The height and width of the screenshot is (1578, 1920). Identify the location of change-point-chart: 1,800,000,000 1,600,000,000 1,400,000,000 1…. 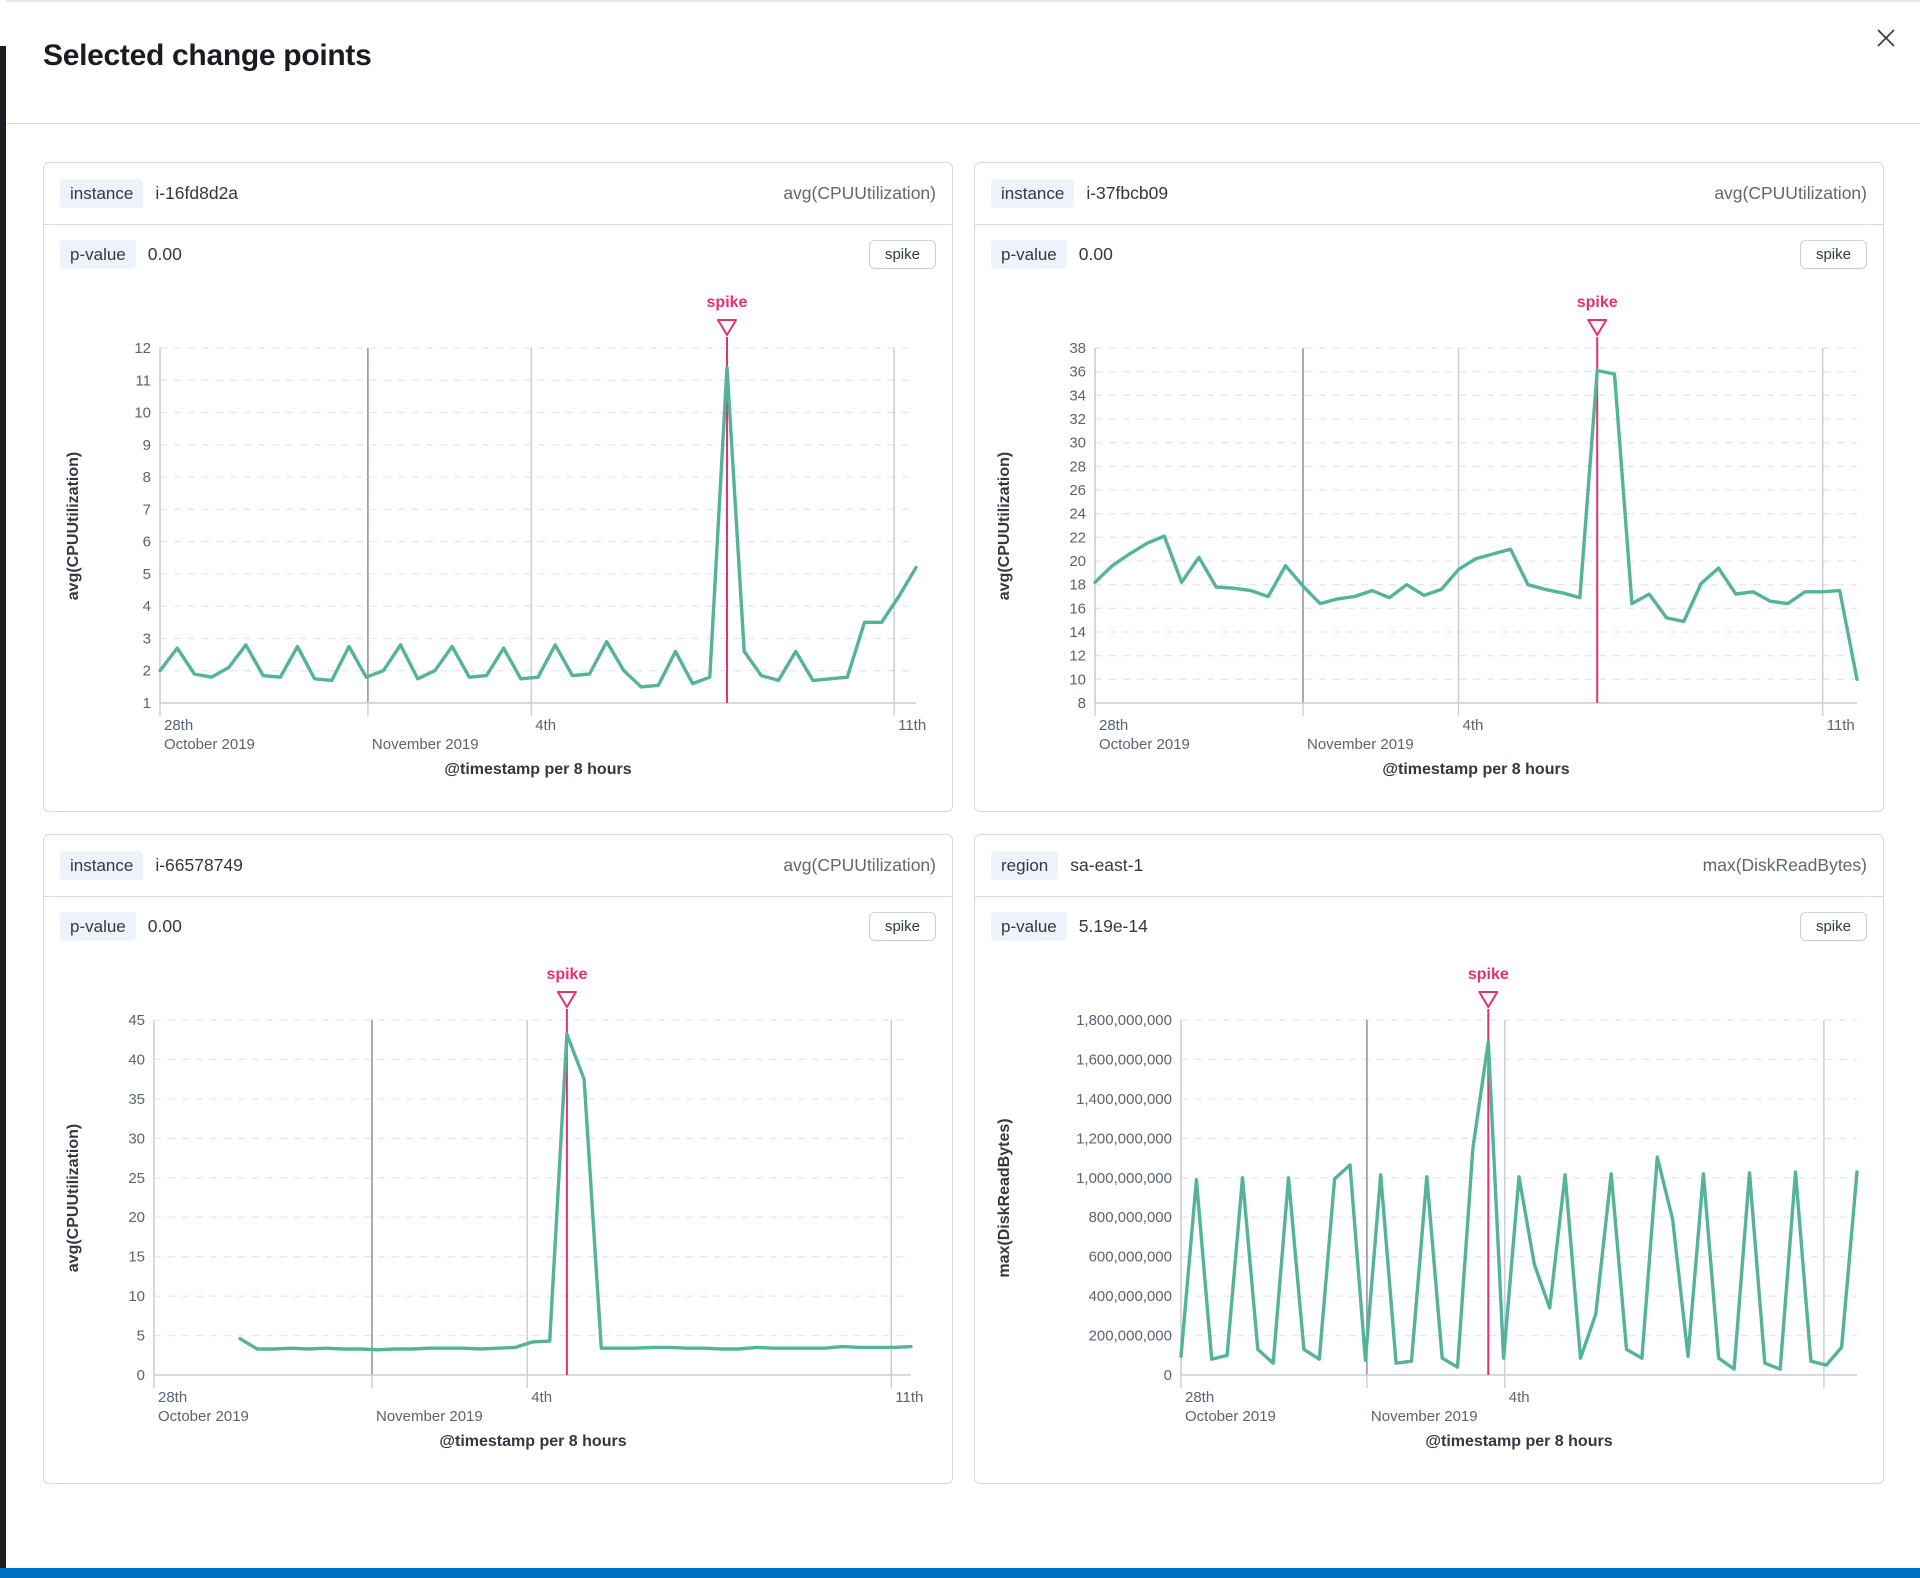
(1427, 1208).